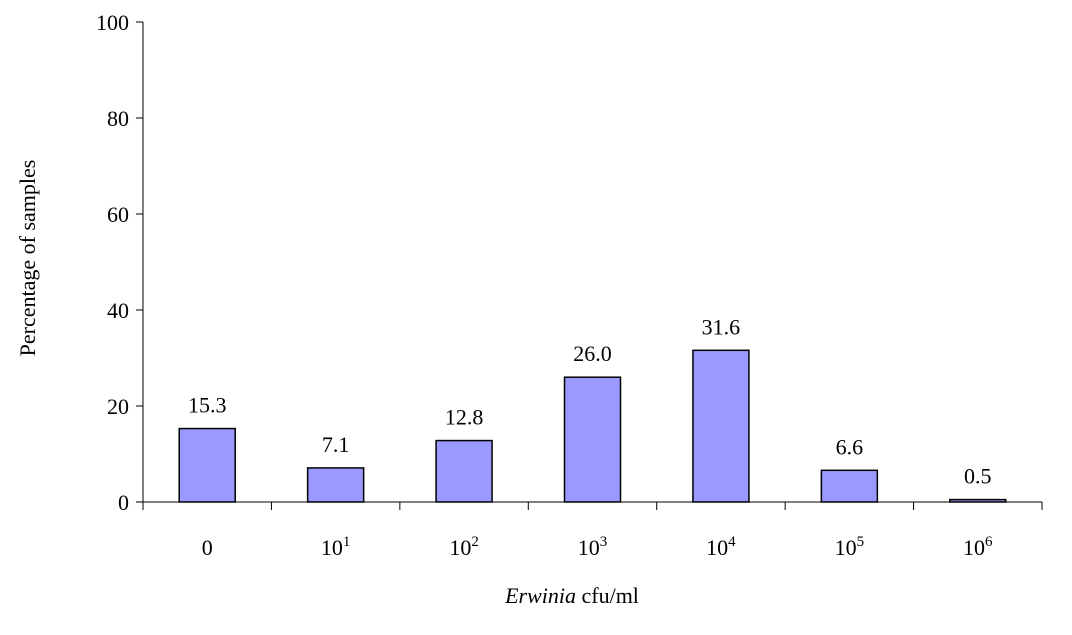  Describe the element at coordinates (118, 310) in the screenshot. I see `y-tick-label: 40` at that location.